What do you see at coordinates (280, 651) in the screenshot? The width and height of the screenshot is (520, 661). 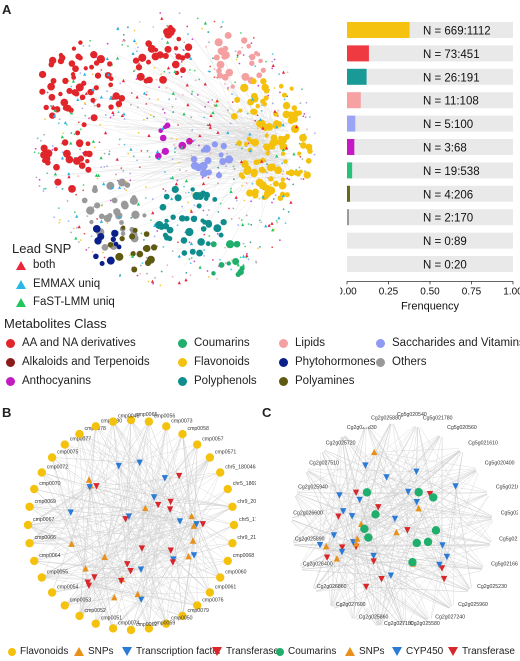 I see `circle-icon` at bounding box center [280, 651].